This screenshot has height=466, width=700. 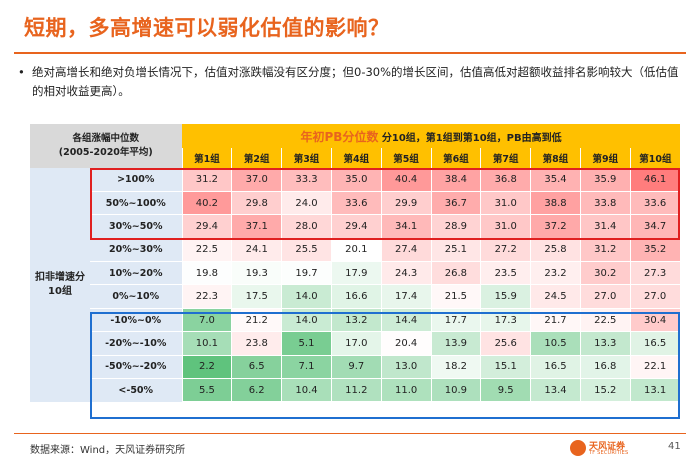 I want to click on row-label: 50%~100%, so click(x=136, y=202).